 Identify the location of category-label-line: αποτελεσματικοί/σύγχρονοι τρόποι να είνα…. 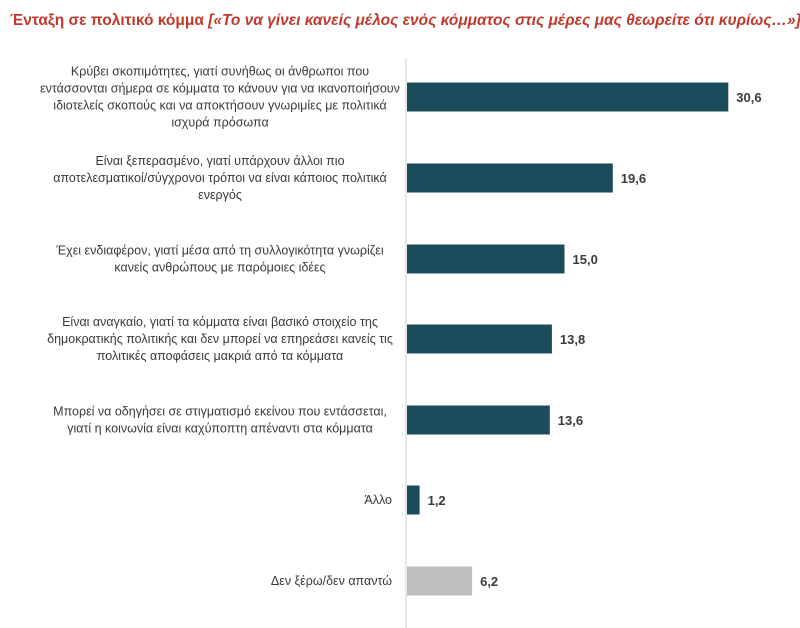
(220, 178).